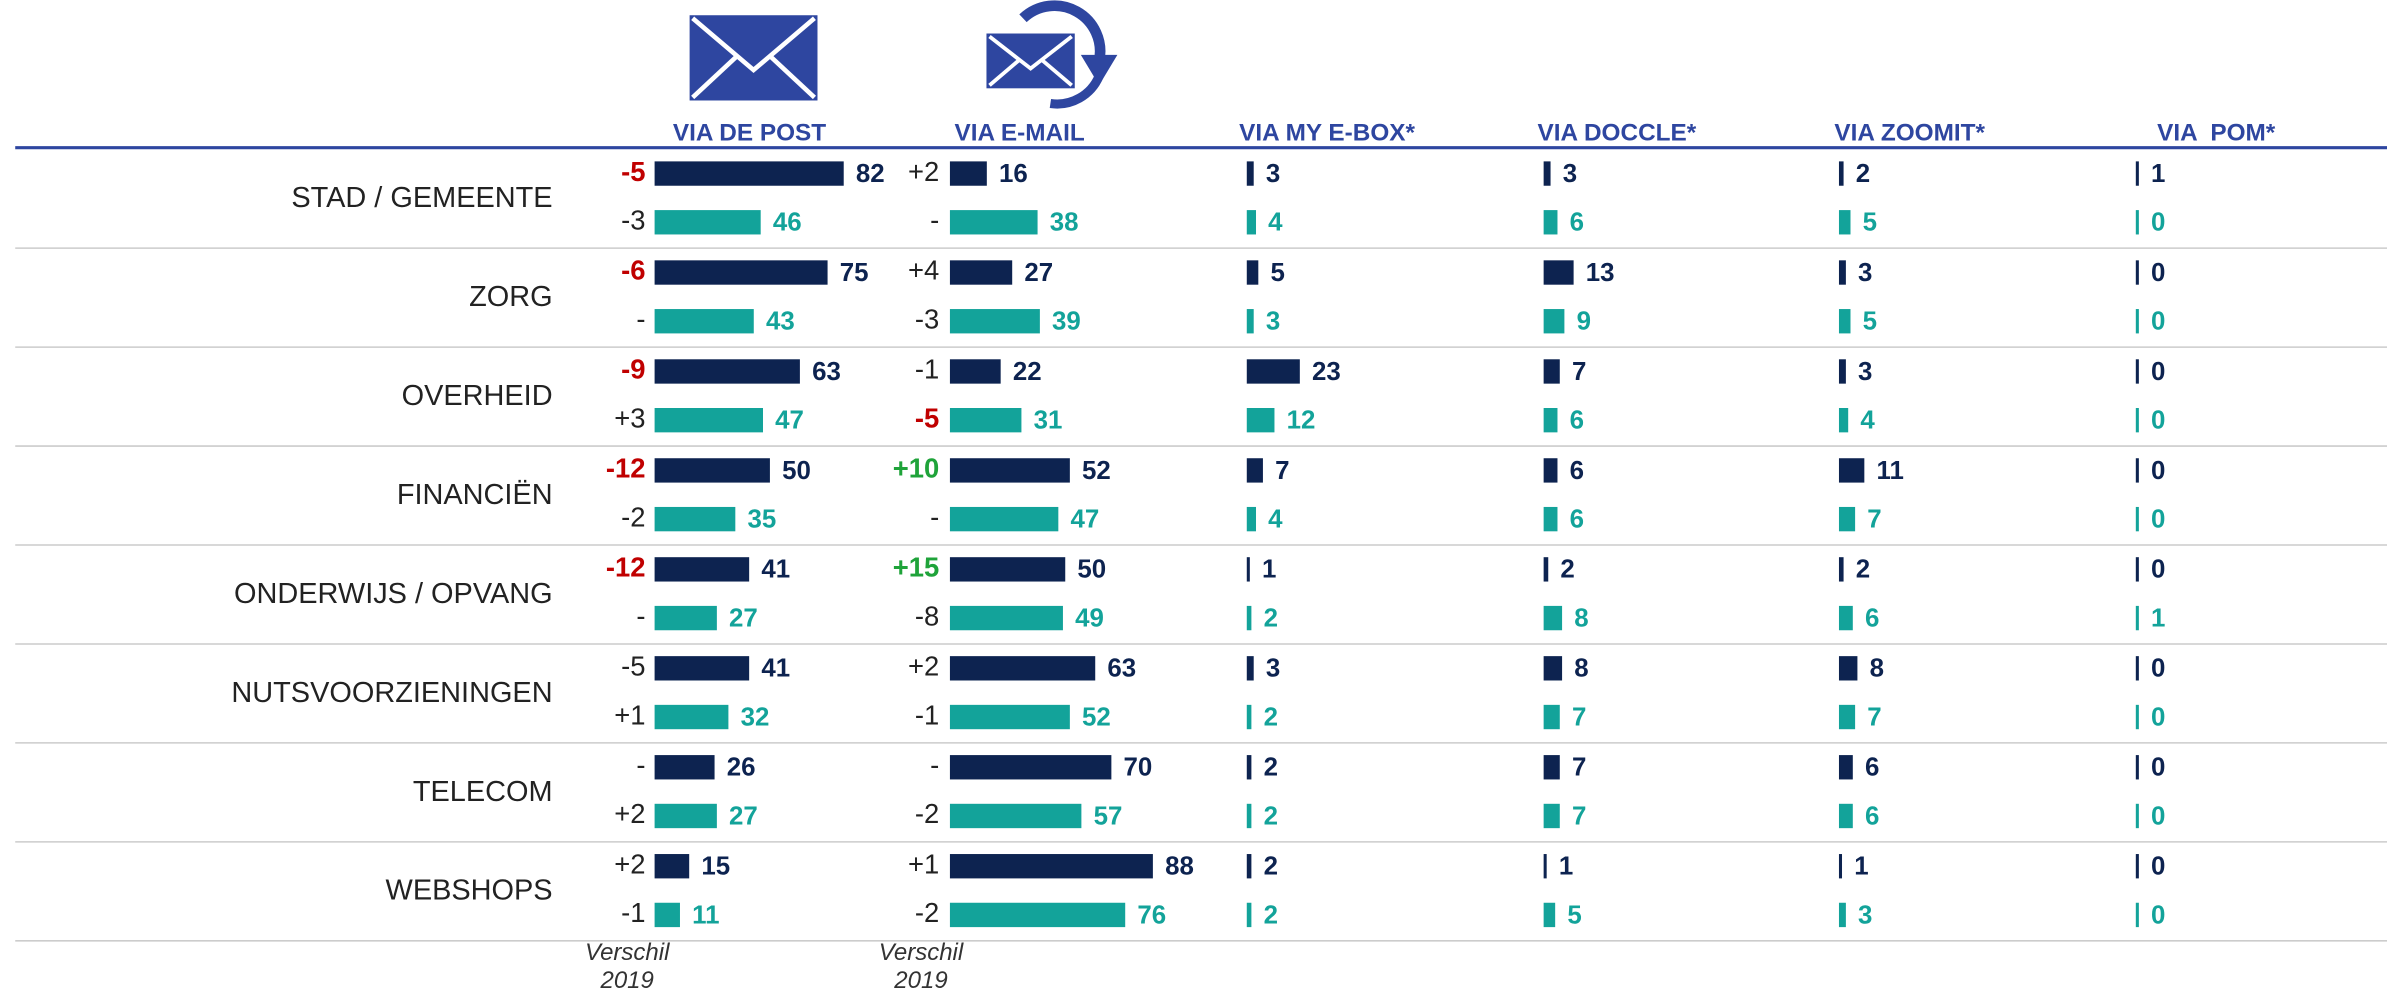 This screenshot has height=990, width=2387. What do you see at coordinates (1617, 132) in the screenshot?
I see `column-header: VIA DOCCLE*` at bounding box center [1617, 132].